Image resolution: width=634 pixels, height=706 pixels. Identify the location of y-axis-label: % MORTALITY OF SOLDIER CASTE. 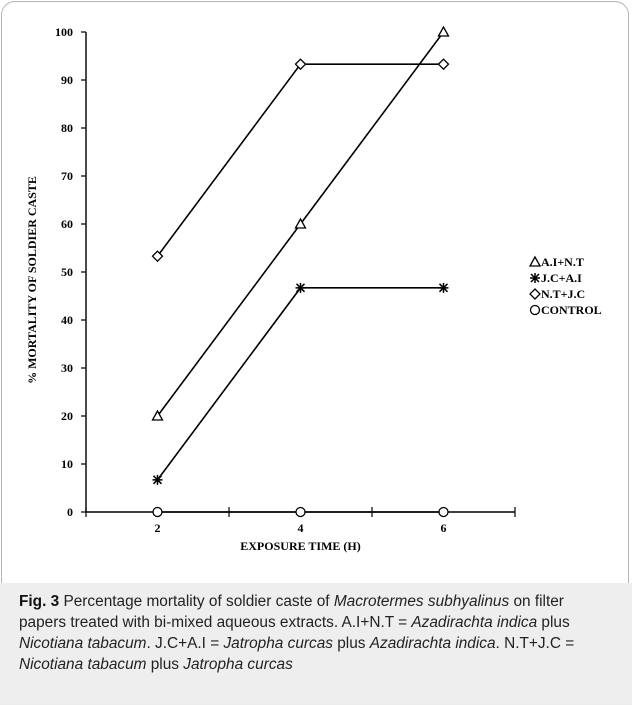
(32, 280).